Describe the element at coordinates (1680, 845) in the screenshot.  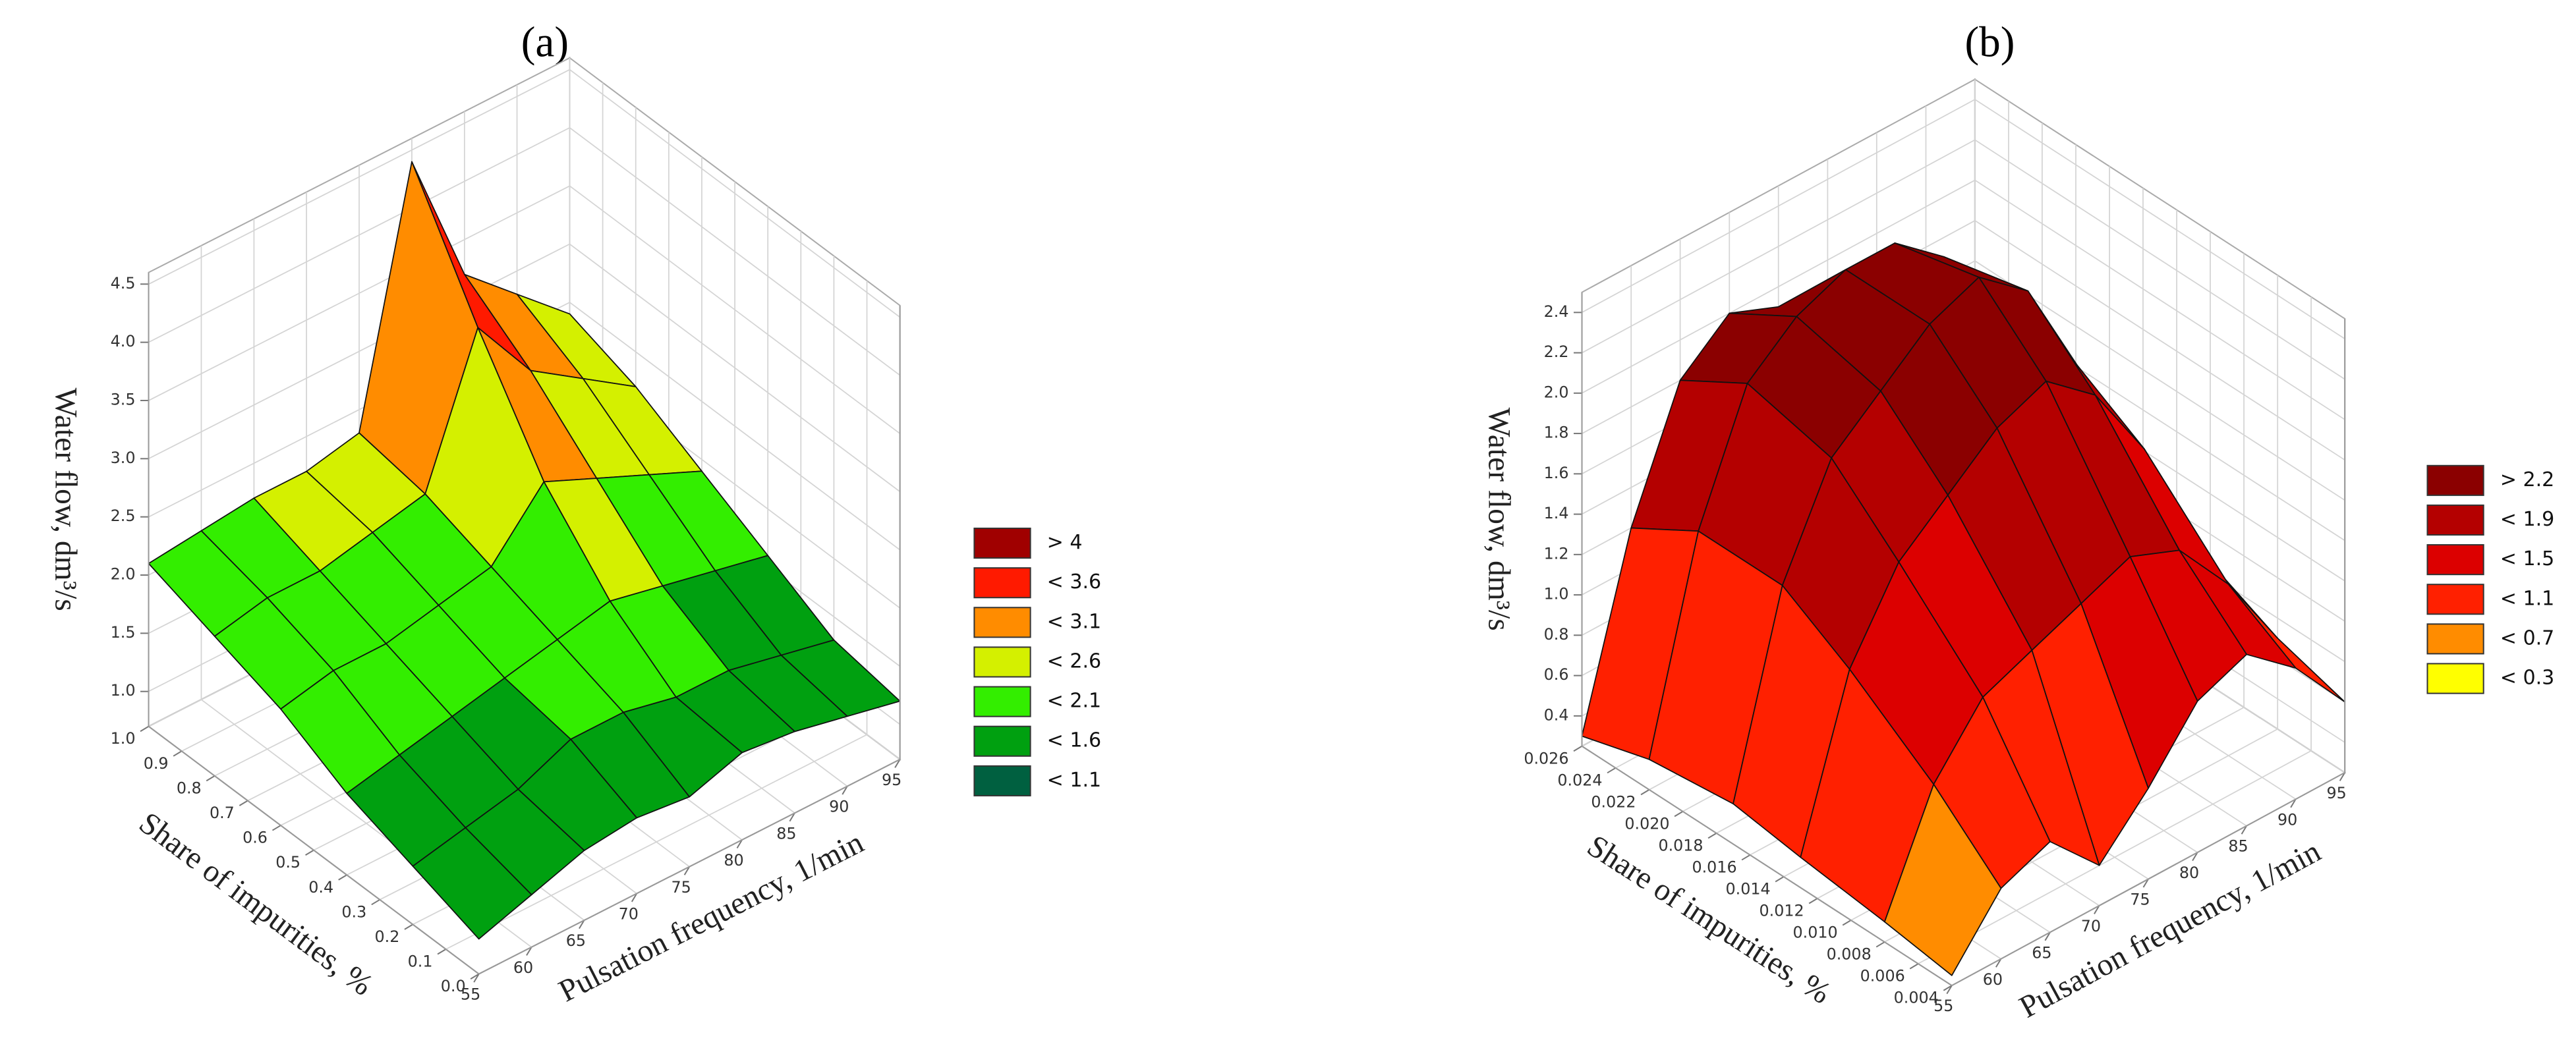
I see `y-tick-label: 0.018` at that location.